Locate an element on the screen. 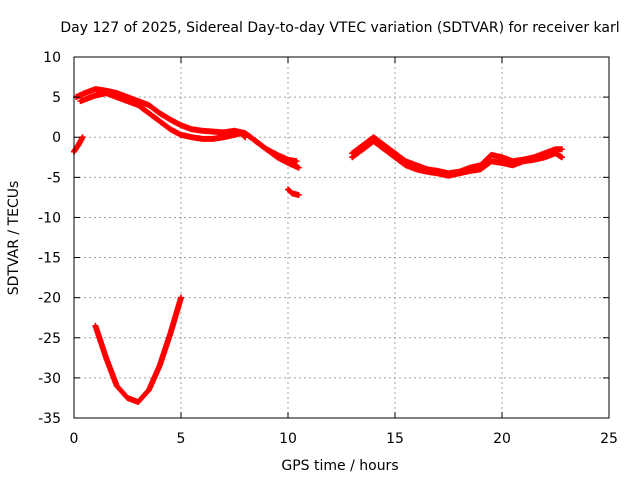 The width and height of the screenshot is (640, 480). series-pass-e is located at coordinates (293, 192).